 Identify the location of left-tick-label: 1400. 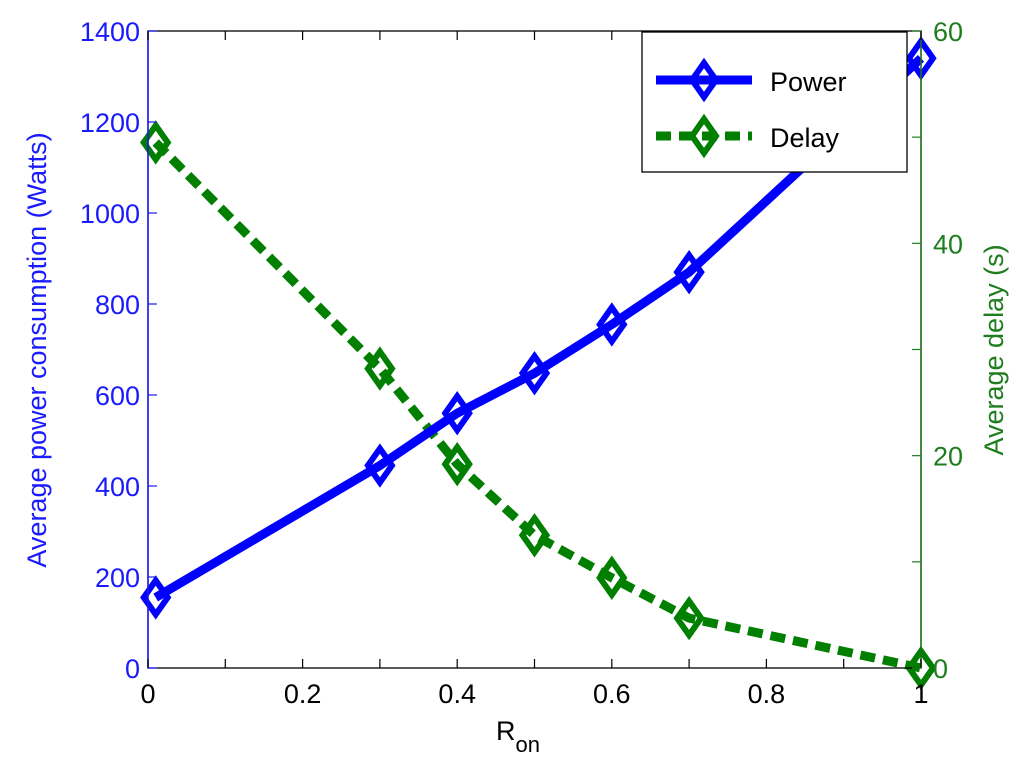
(110, 32).